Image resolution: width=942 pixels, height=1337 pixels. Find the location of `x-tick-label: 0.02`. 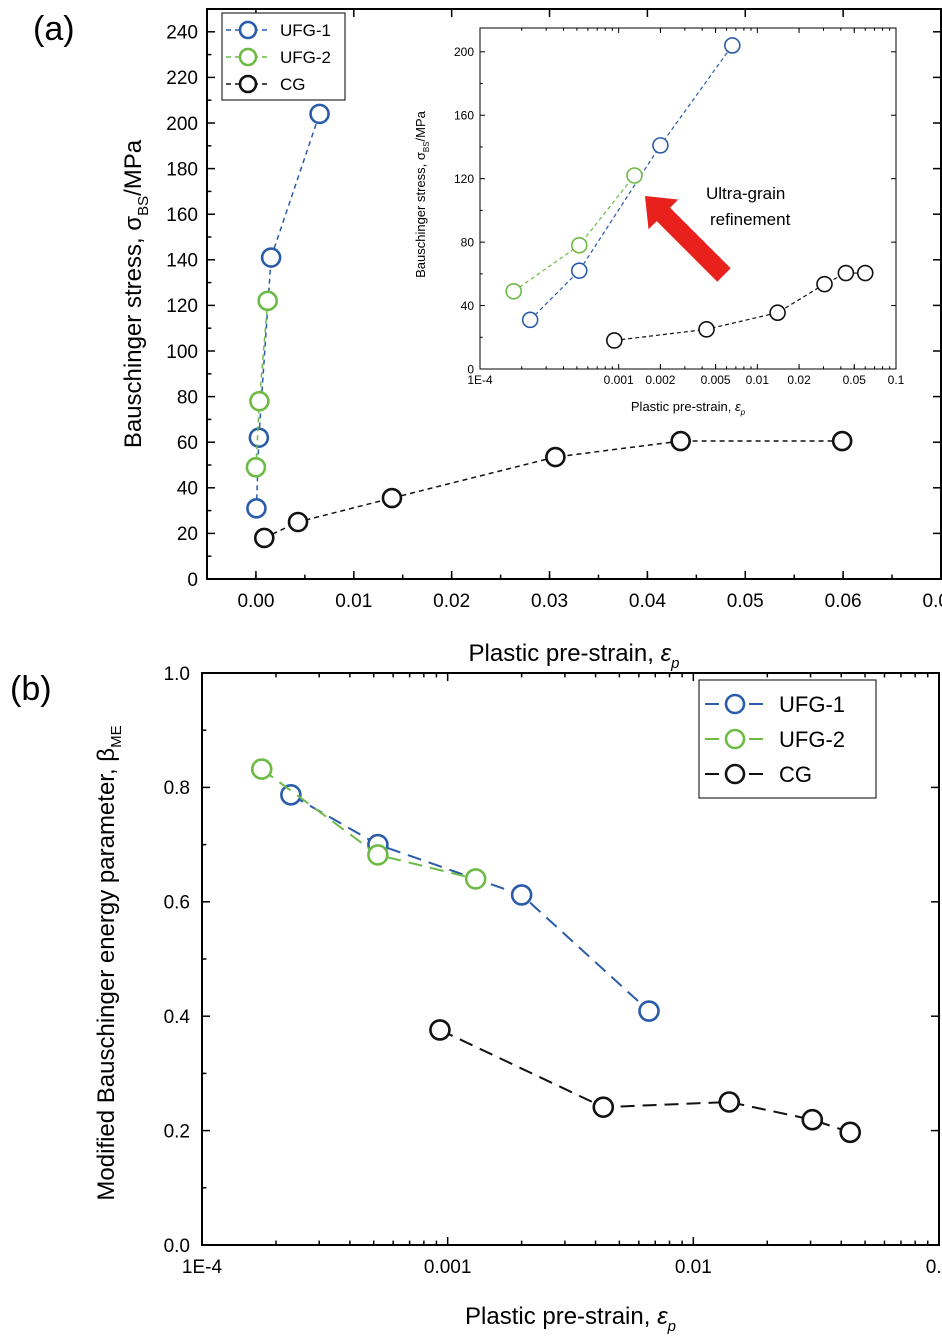

x-tick-label: 0.02 is located at coordinates (451, 601).